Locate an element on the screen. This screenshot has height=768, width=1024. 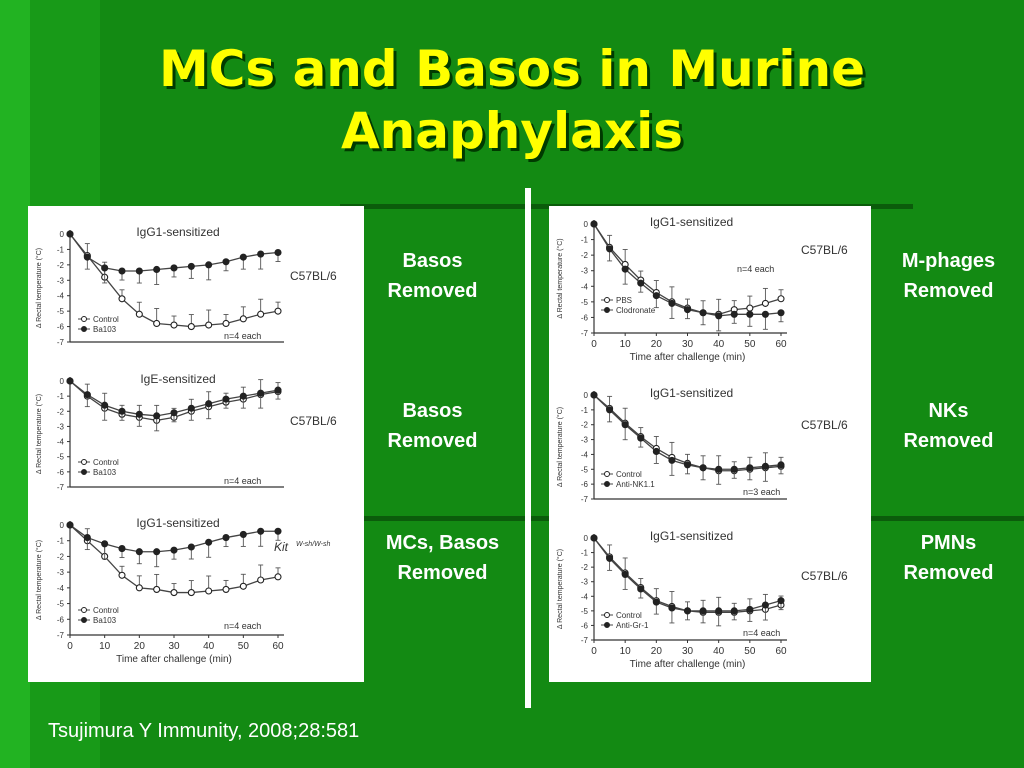
x-tick-label: 30 is located at coordinates (174, 646).